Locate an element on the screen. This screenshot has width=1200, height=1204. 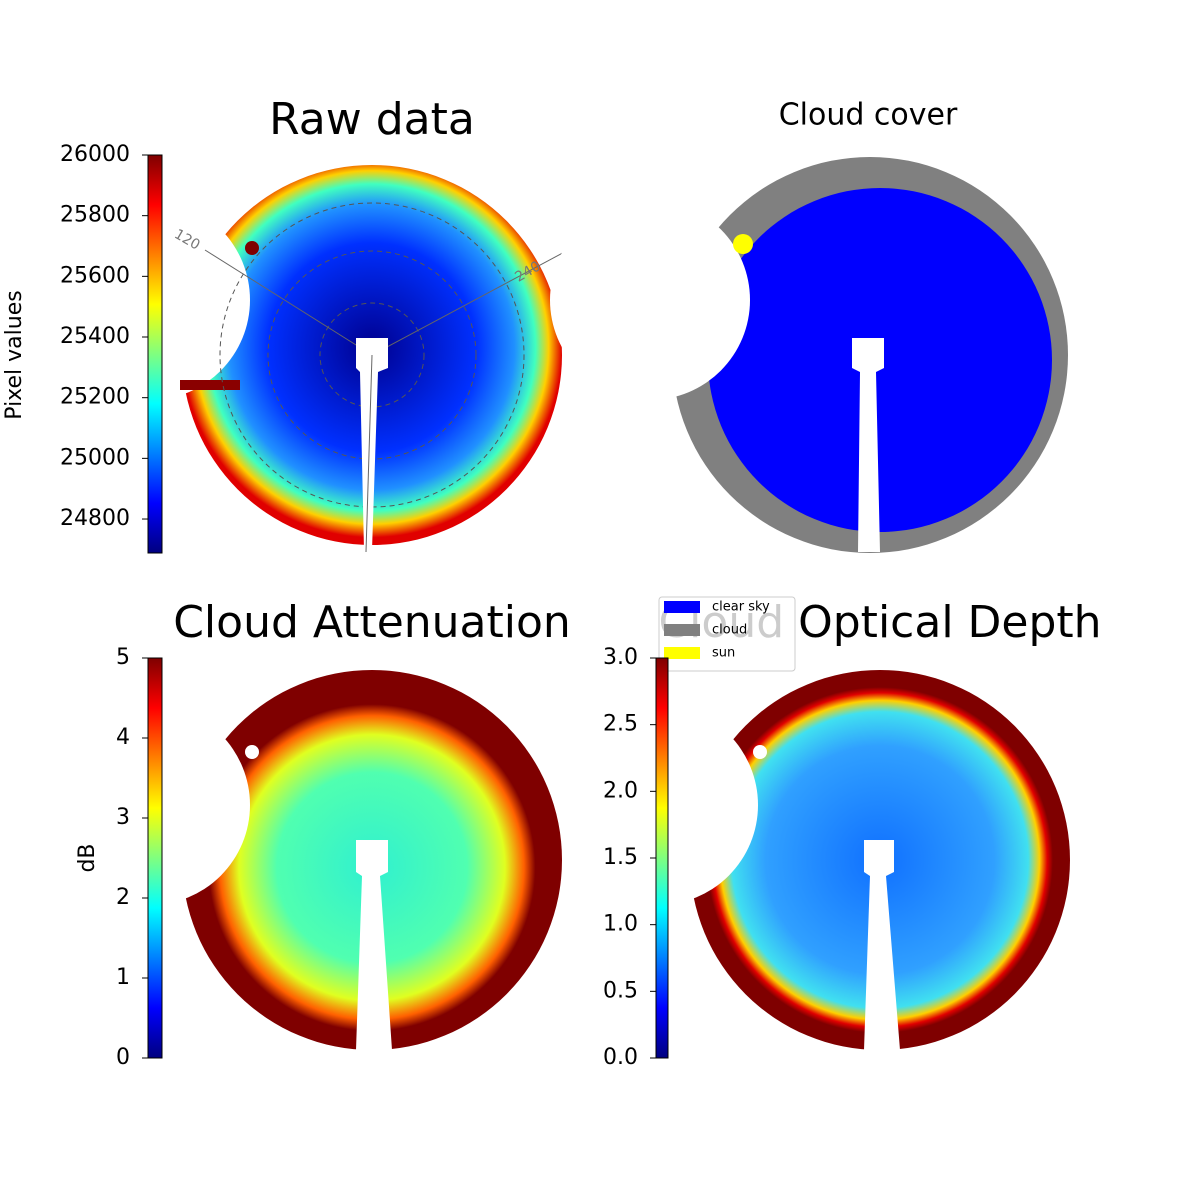
panel-title: Cloud cover is located at coordinates (868, 115).